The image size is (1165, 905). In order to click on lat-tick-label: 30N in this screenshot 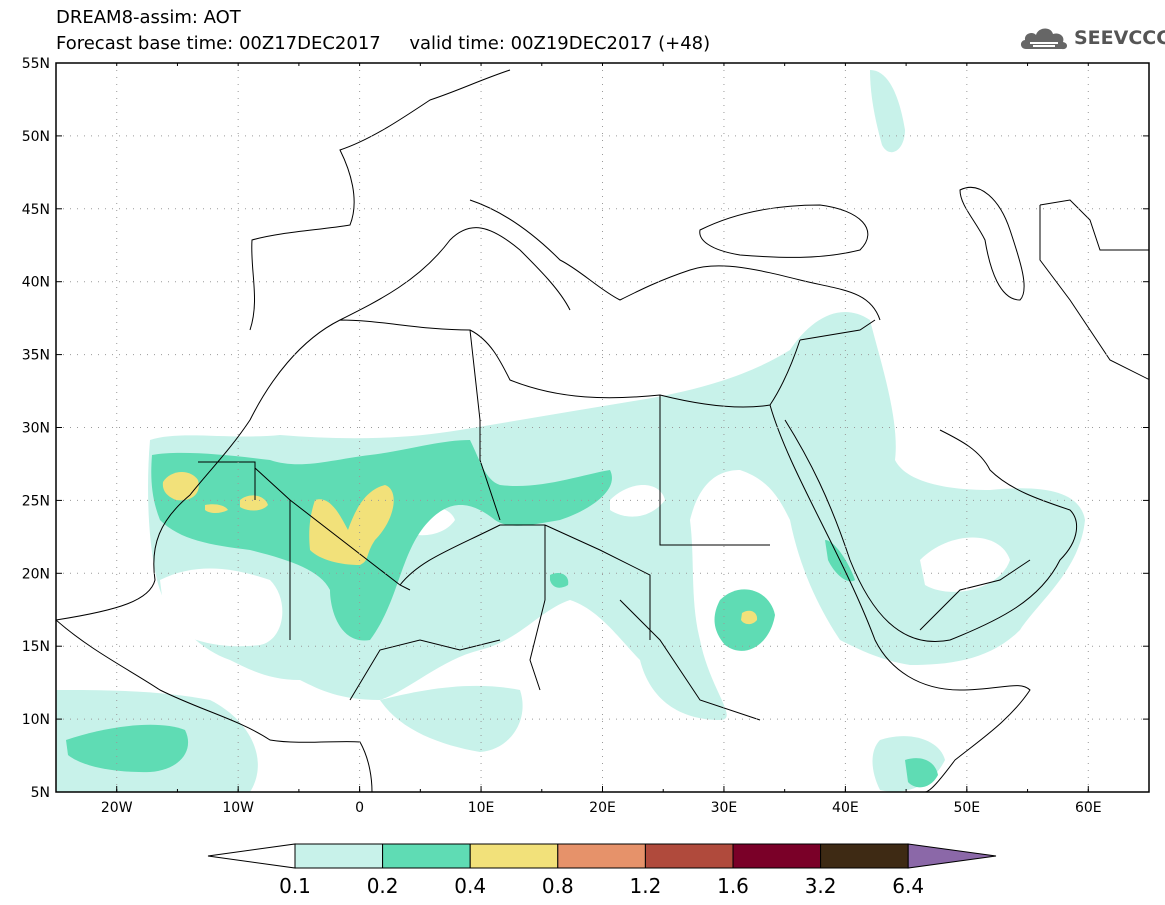, I will do `click(36, 429)`.